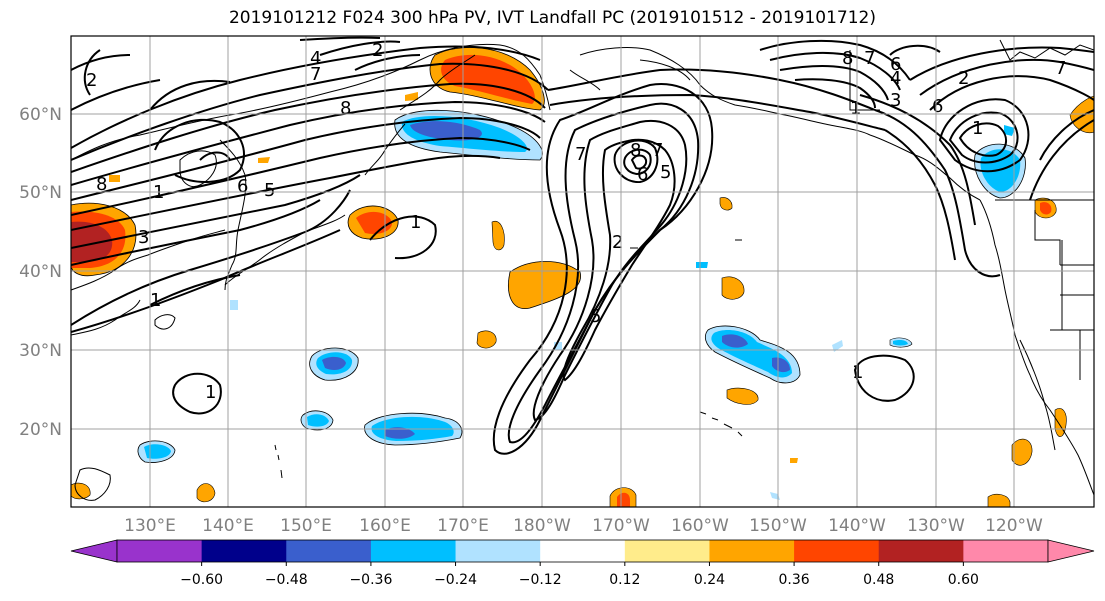 The image size is (1105, 601). I want to click on colorbar-tick-label: 0.48, so click(878, 580).